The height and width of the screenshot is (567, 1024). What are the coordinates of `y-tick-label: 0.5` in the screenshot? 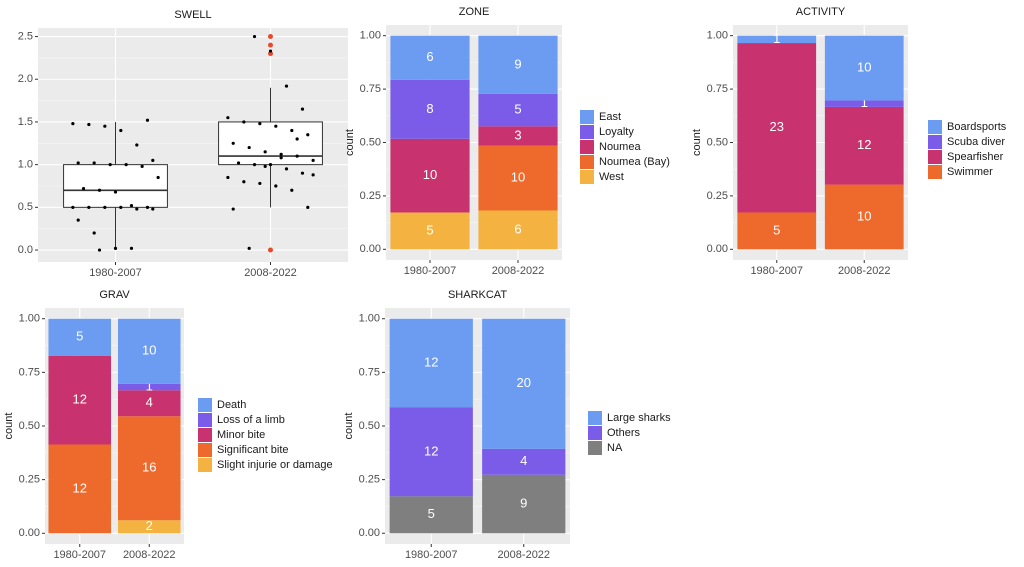 It's located at (25, 207).